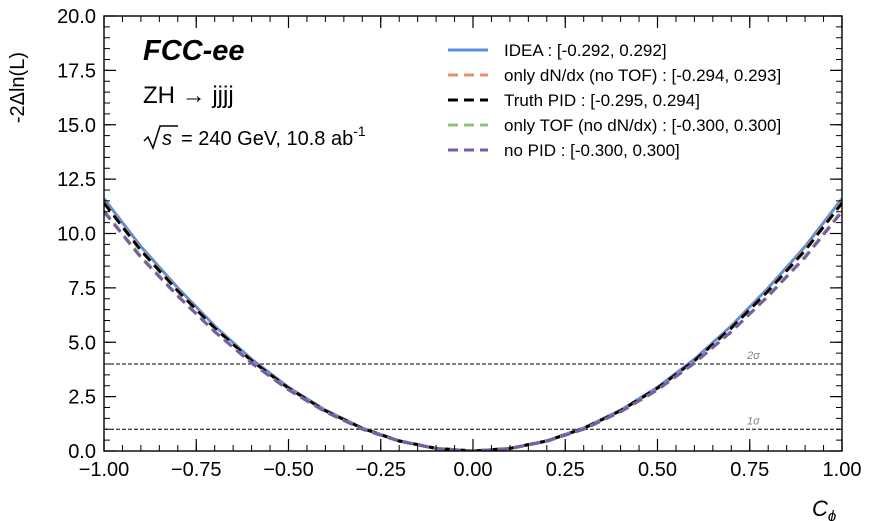 The width and height of the screenshot is (870, 521). Describe the element at coordinates (76, 235) in the screenshot. I see `y-tick-label: 10.0` at that location.